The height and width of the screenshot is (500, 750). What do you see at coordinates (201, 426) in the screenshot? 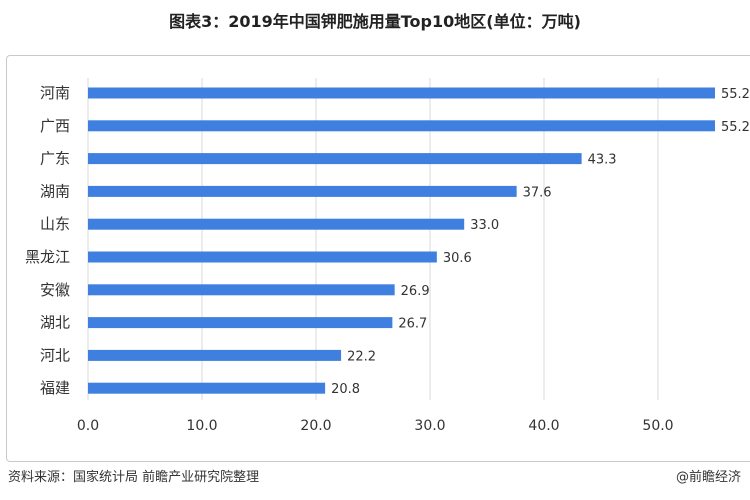
I see `x-tick-label: 10.0` at bounding box center [201, 426].